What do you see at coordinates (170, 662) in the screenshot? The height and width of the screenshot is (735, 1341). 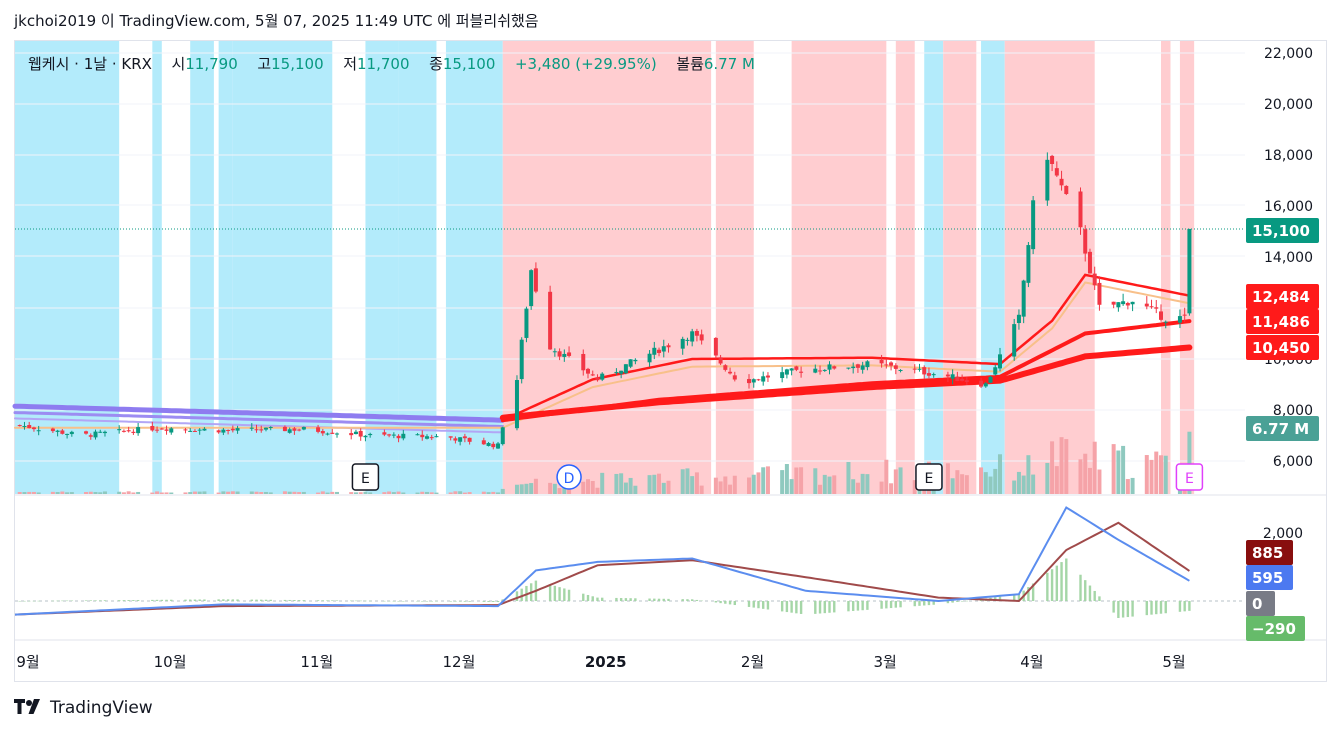 I see `time-tick-label: 10월` at bounding box center [170, 662].